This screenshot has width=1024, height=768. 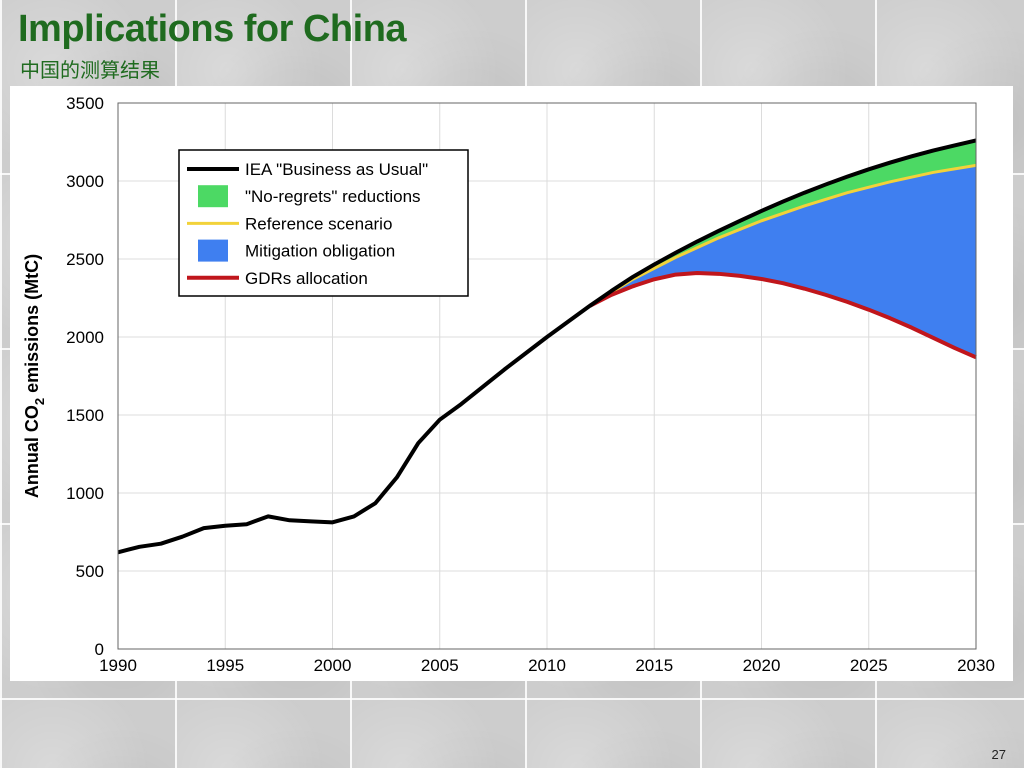 I want to click on legend-label-mitigation: Mitigation obligation, so click(x=320, y=251).